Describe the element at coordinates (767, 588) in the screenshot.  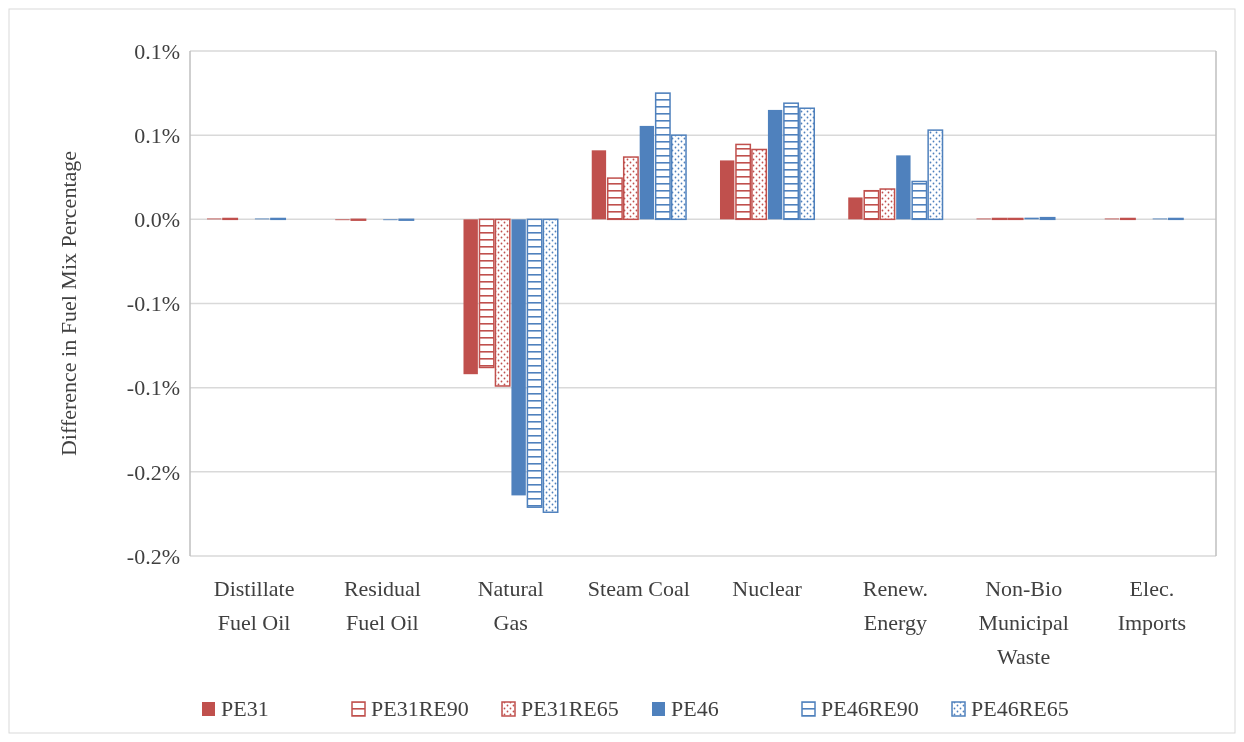
I see `x-tick-label: Nuclear` at that location.